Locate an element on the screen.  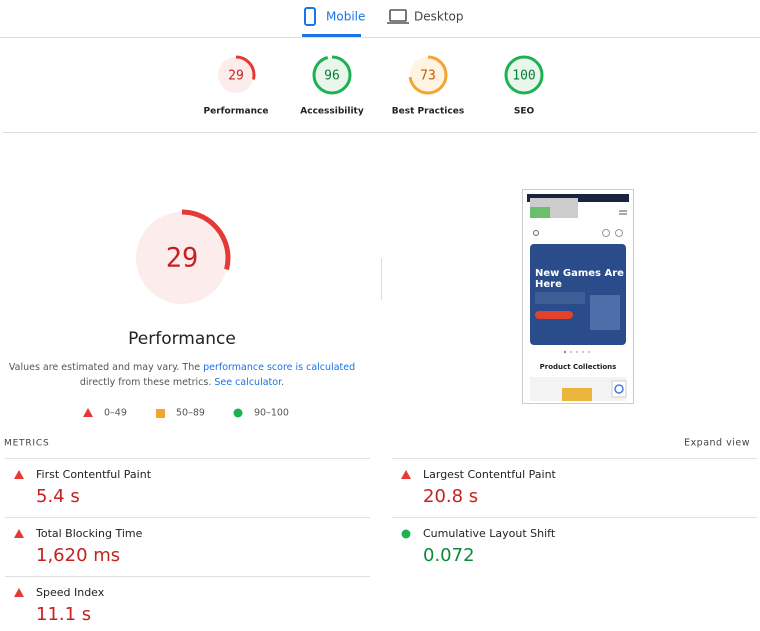
desktop-icon is located at coordinates (398, 15).